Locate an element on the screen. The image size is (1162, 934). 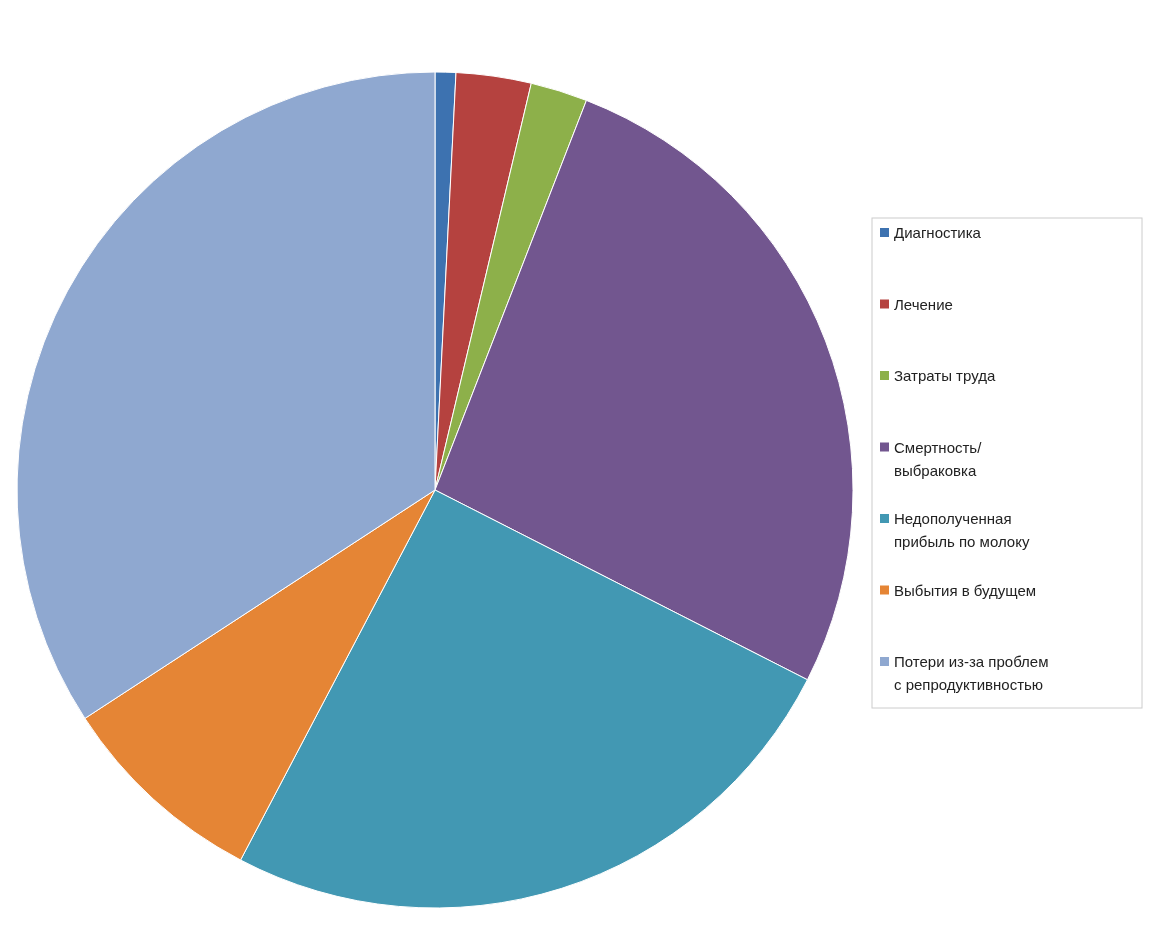
legend-label: Выбытия в будущем is located at coordinates (965, 590).